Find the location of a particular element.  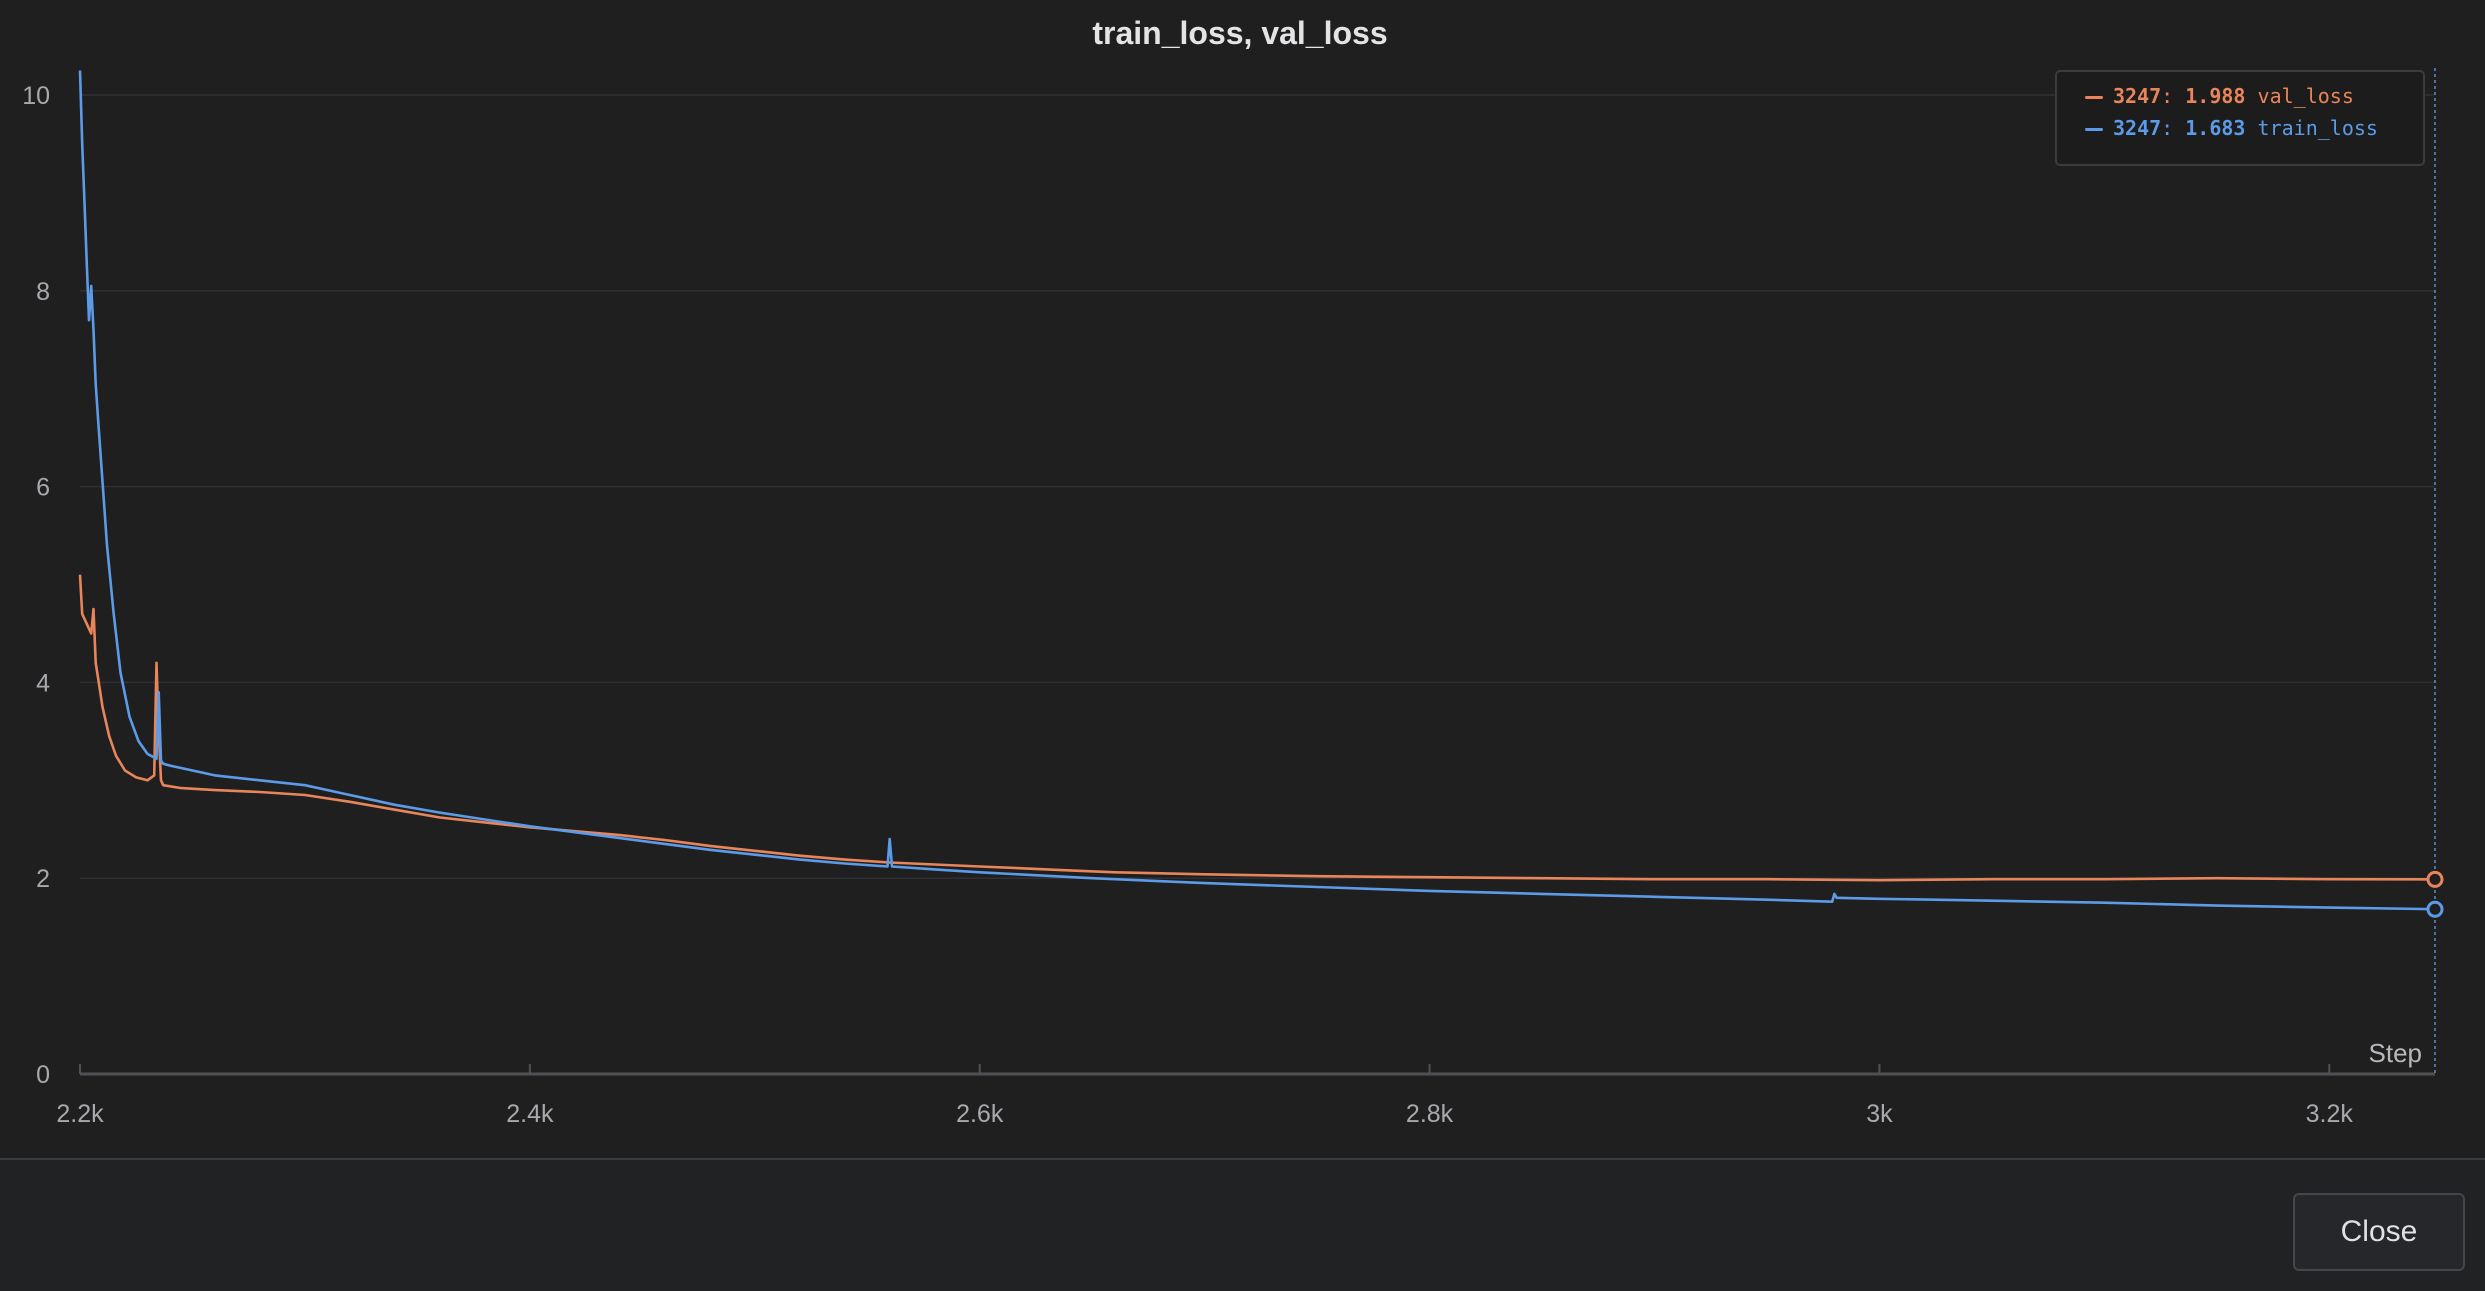

legend-item-train-loss: 3247: 1.683 train_loss is located at coordinates (2231, 128).